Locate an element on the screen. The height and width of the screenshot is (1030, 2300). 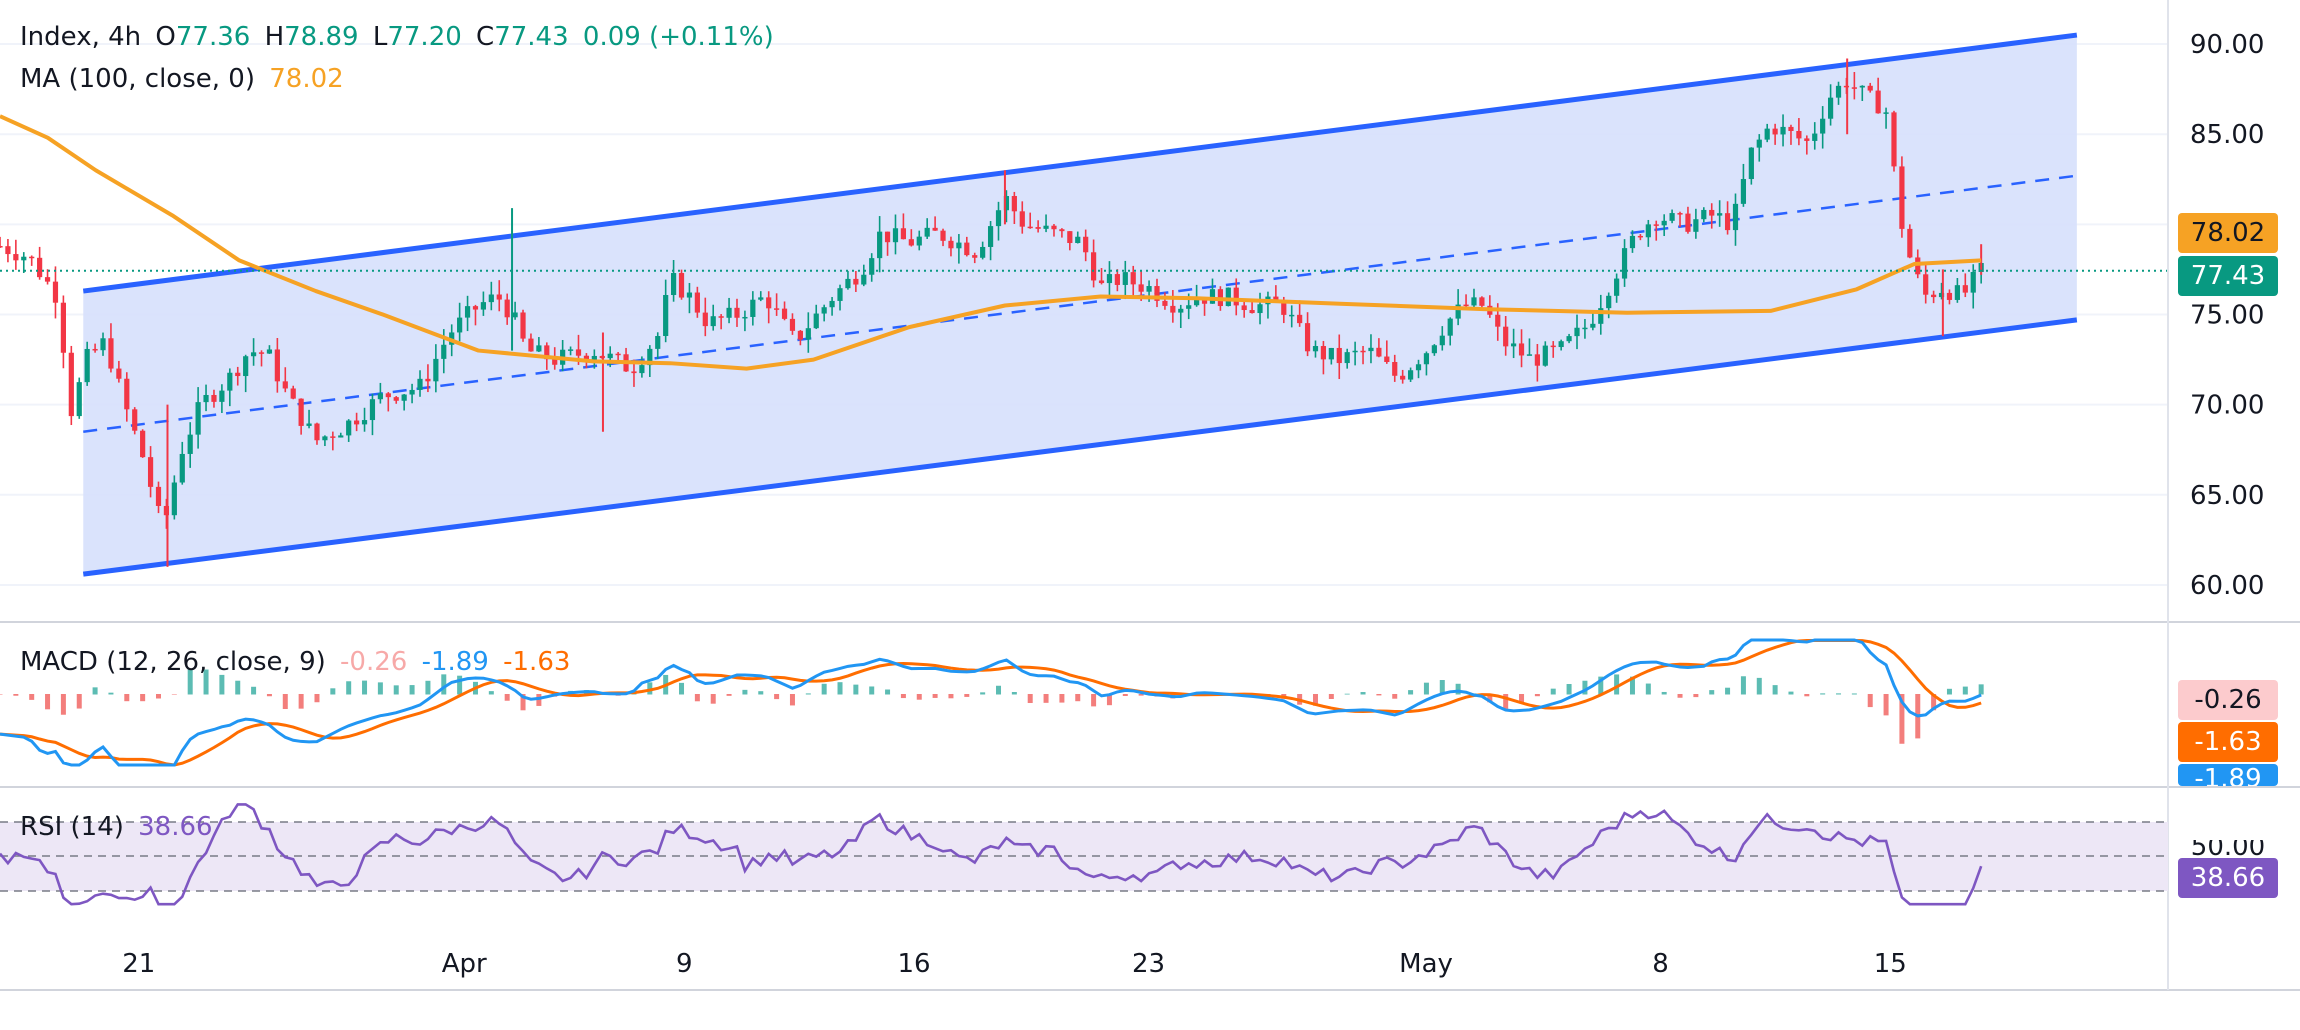
change-value: 0.09 (+0.11%) is located at coordinates (678, 37).